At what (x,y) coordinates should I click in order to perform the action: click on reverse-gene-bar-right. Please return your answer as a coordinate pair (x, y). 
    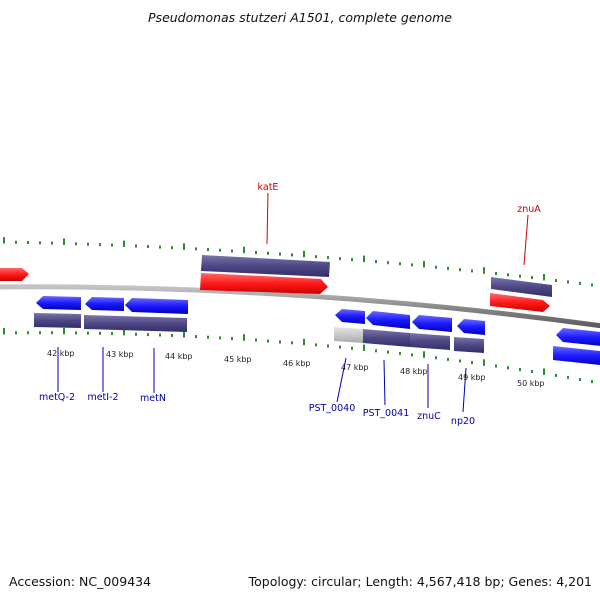
    Looking at the image, I should click on (576, 356).